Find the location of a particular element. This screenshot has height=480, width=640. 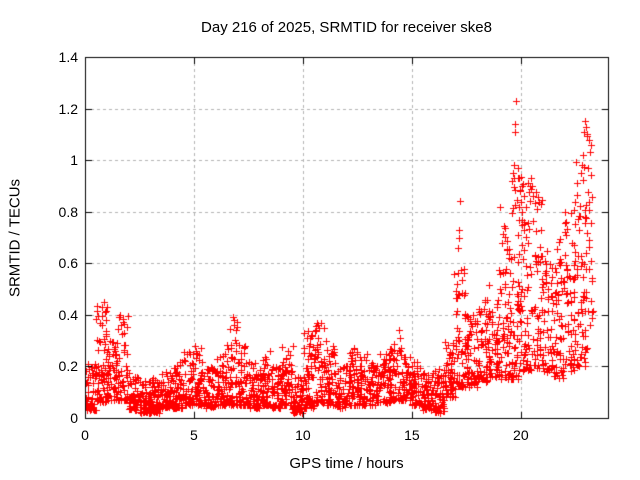

y-tick-label: 0.2 is located at coordinates (68, 366).